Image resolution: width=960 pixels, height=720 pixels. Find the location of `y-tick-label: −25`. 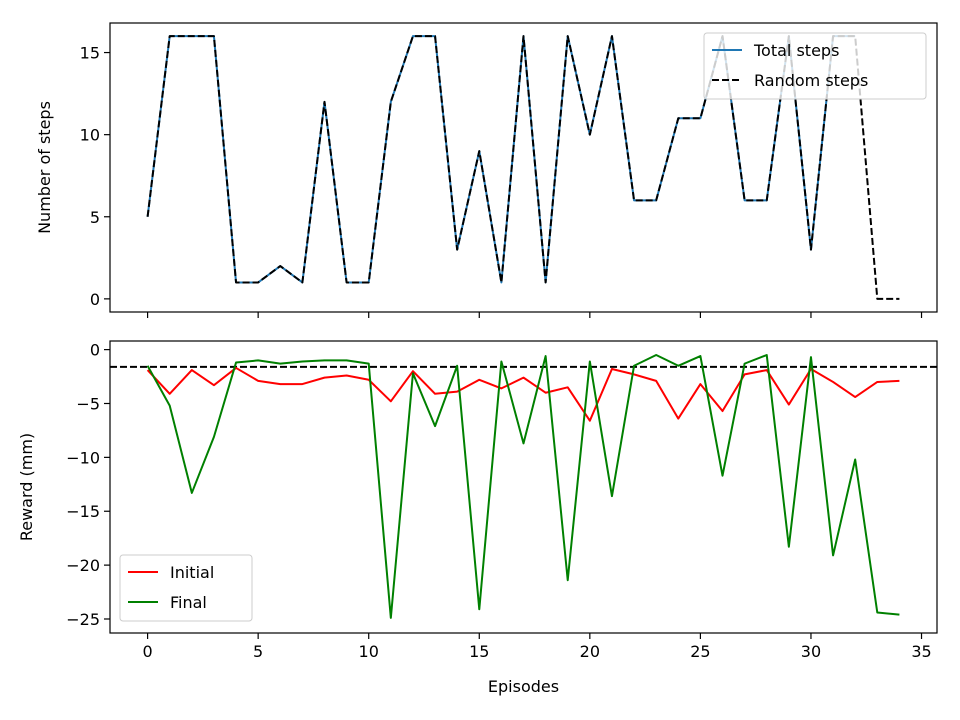

y-tick-label: −25 is located at coordinates (83, 619).